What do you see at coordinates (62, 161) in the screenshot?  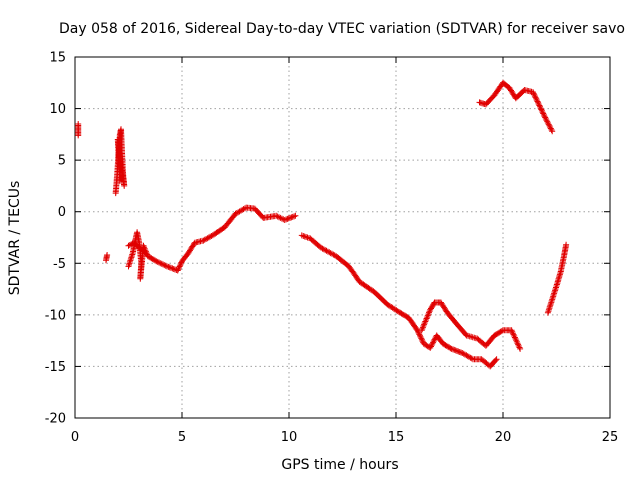 I see `y-tick-label: 5` at bounding box center [62, 161].